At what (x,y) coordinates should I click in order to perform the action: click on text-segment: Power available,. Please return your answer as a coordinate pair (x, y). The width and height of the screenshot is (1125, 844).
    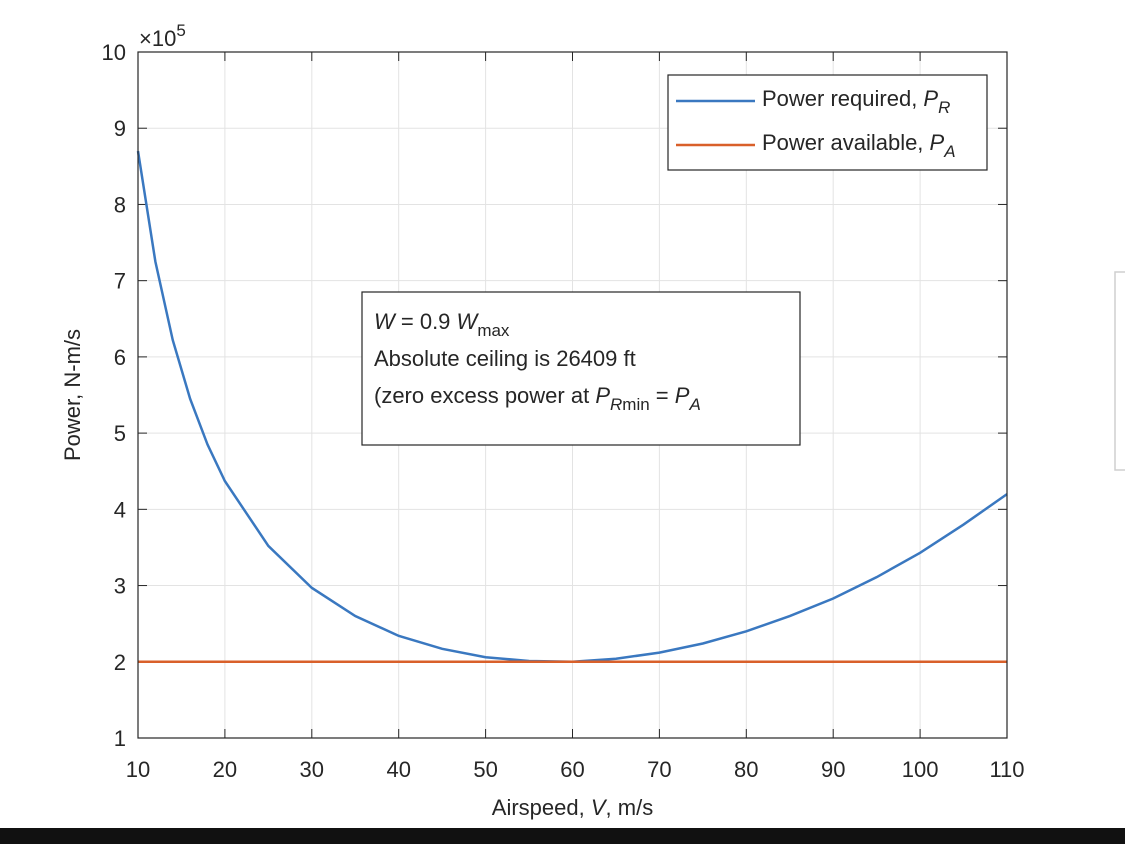
    Looking at the image, I should click on (846, 142).